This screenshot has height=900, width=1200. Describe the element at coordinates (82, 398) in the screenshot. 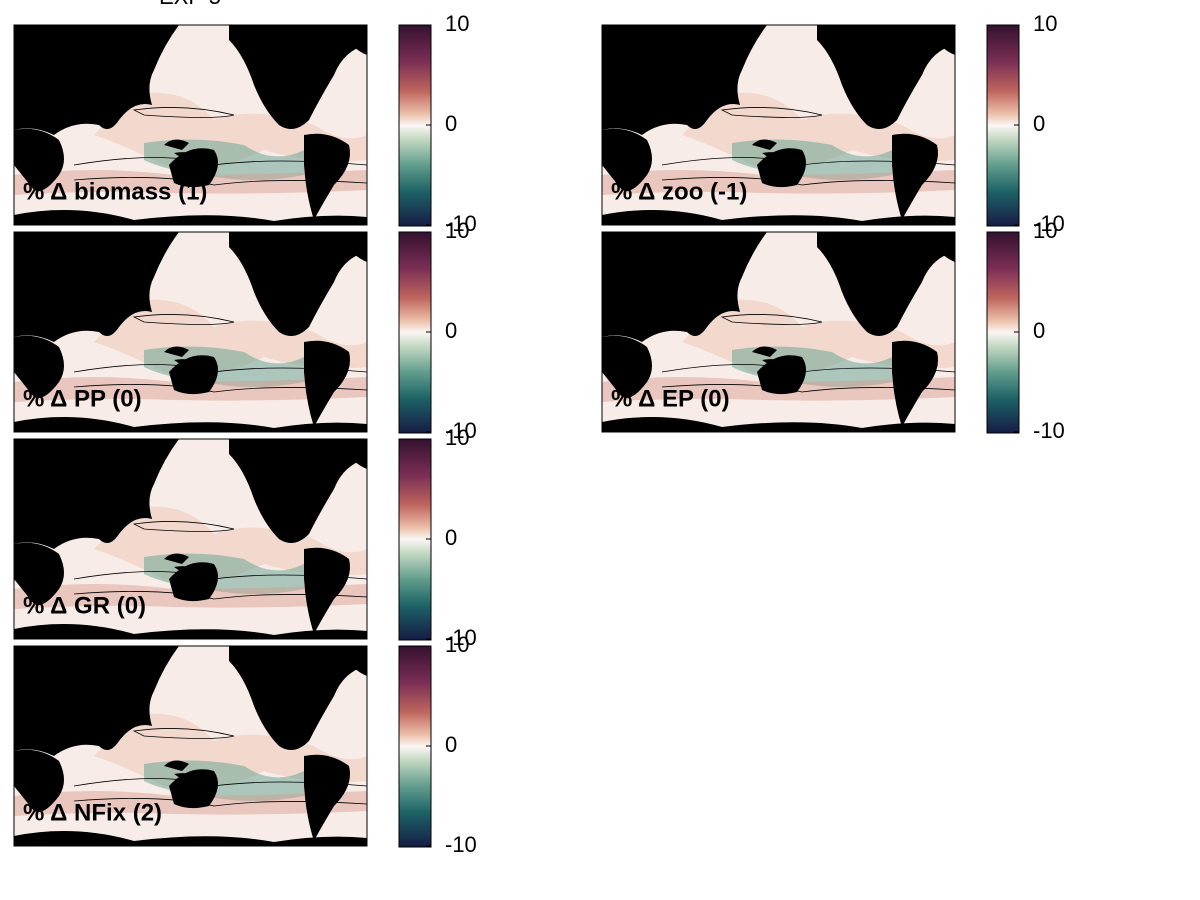

I see `panel-label: % Δ PP (0)` at that location.